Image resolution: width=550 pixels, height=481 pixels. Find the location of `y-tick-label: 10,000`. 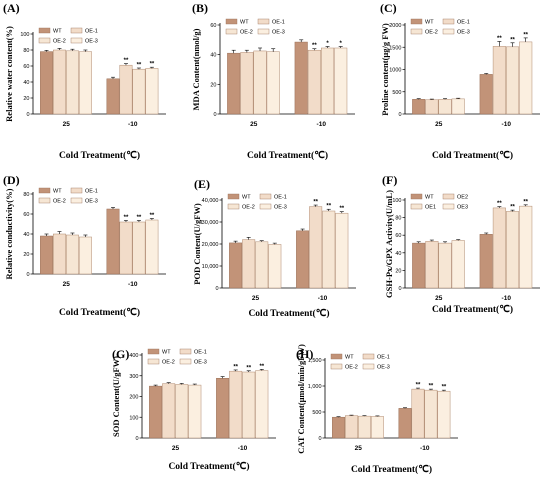

y-tick-label: 10,000 is located at coordinates (210, 267).